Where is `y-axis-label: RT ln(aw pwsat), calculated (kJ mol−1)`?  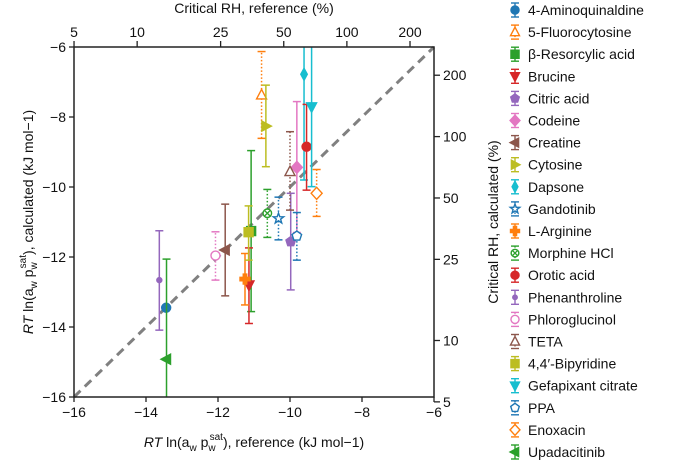 y-axis-label: RT ln(aw pwsat), calculated (kJ mol−1) is located at coordinates (29, 222).